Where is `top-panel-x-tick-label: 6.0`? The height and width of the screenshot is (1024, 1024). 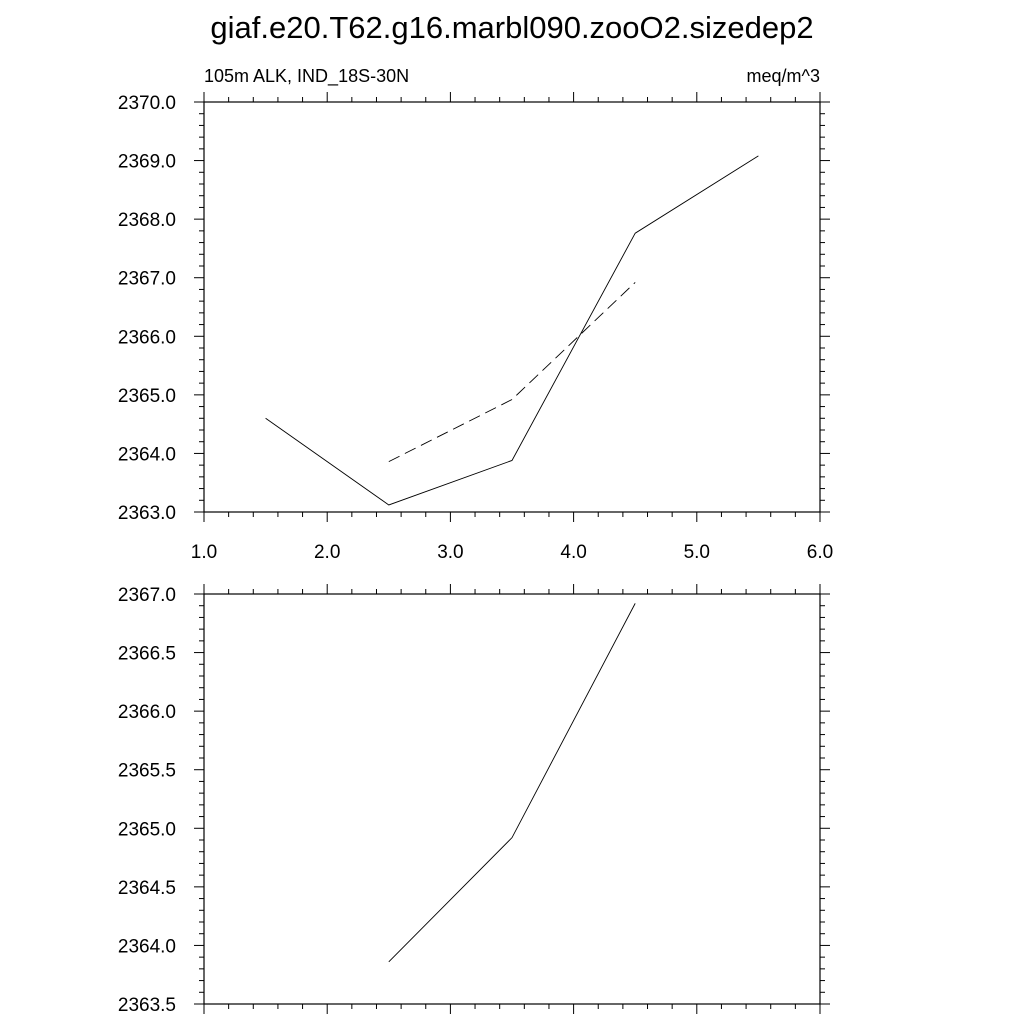
top-panel-x-tick-label: 6.0 is located at coordinates (820, 552).